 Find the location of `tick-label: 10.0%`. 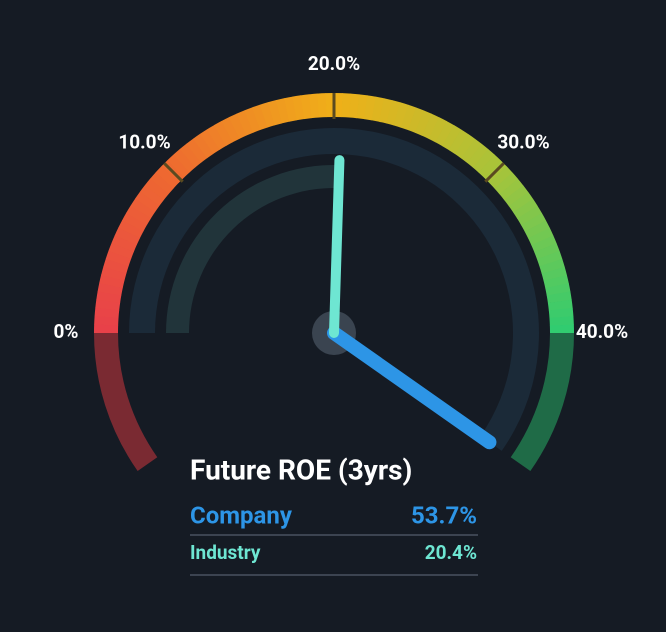

tick-label: 10.0% is located at coordinates (144, 142).